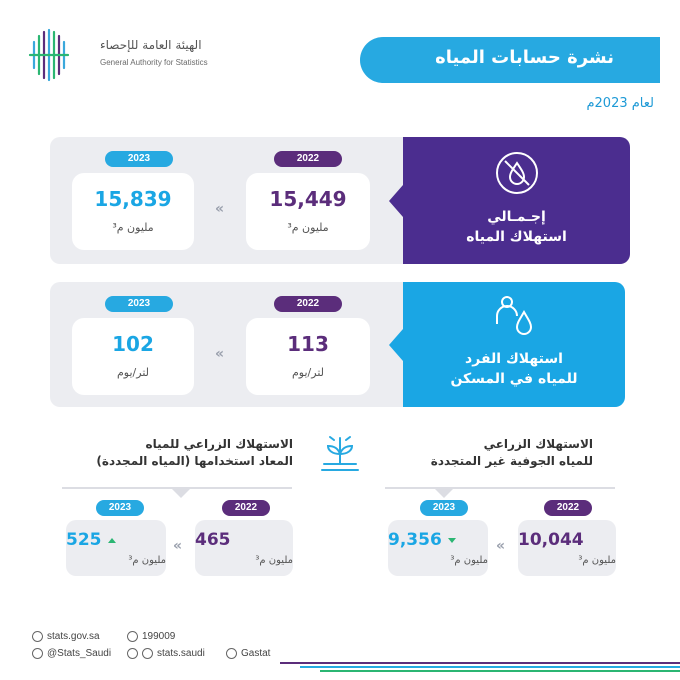  What do you see at coordinates (111, 540) in the screenshot?
I see `trend-up-icon` at bounding box center [111, 540].